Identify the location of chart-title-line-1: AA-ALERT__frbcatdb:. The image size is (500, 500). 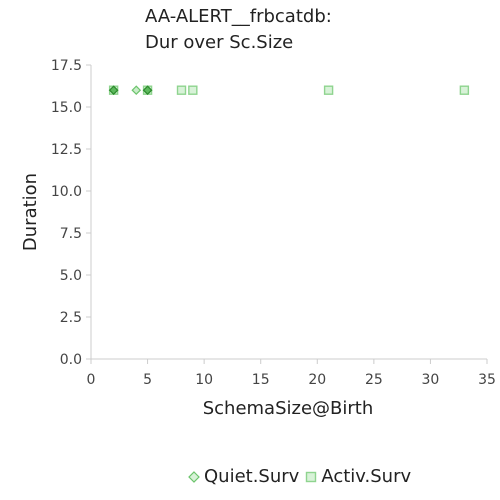
(238, 16).